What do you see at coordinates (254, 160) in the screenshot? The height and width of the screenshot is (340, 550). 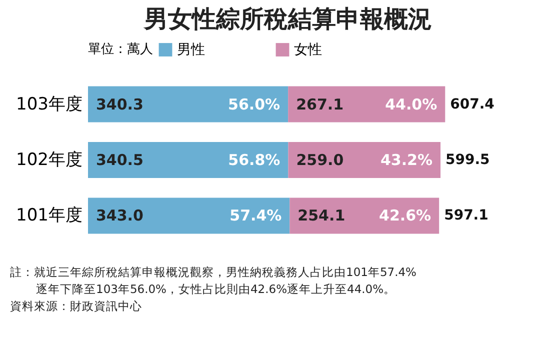 I see `annotation: 56.8%` at bounding box center [254, 160].